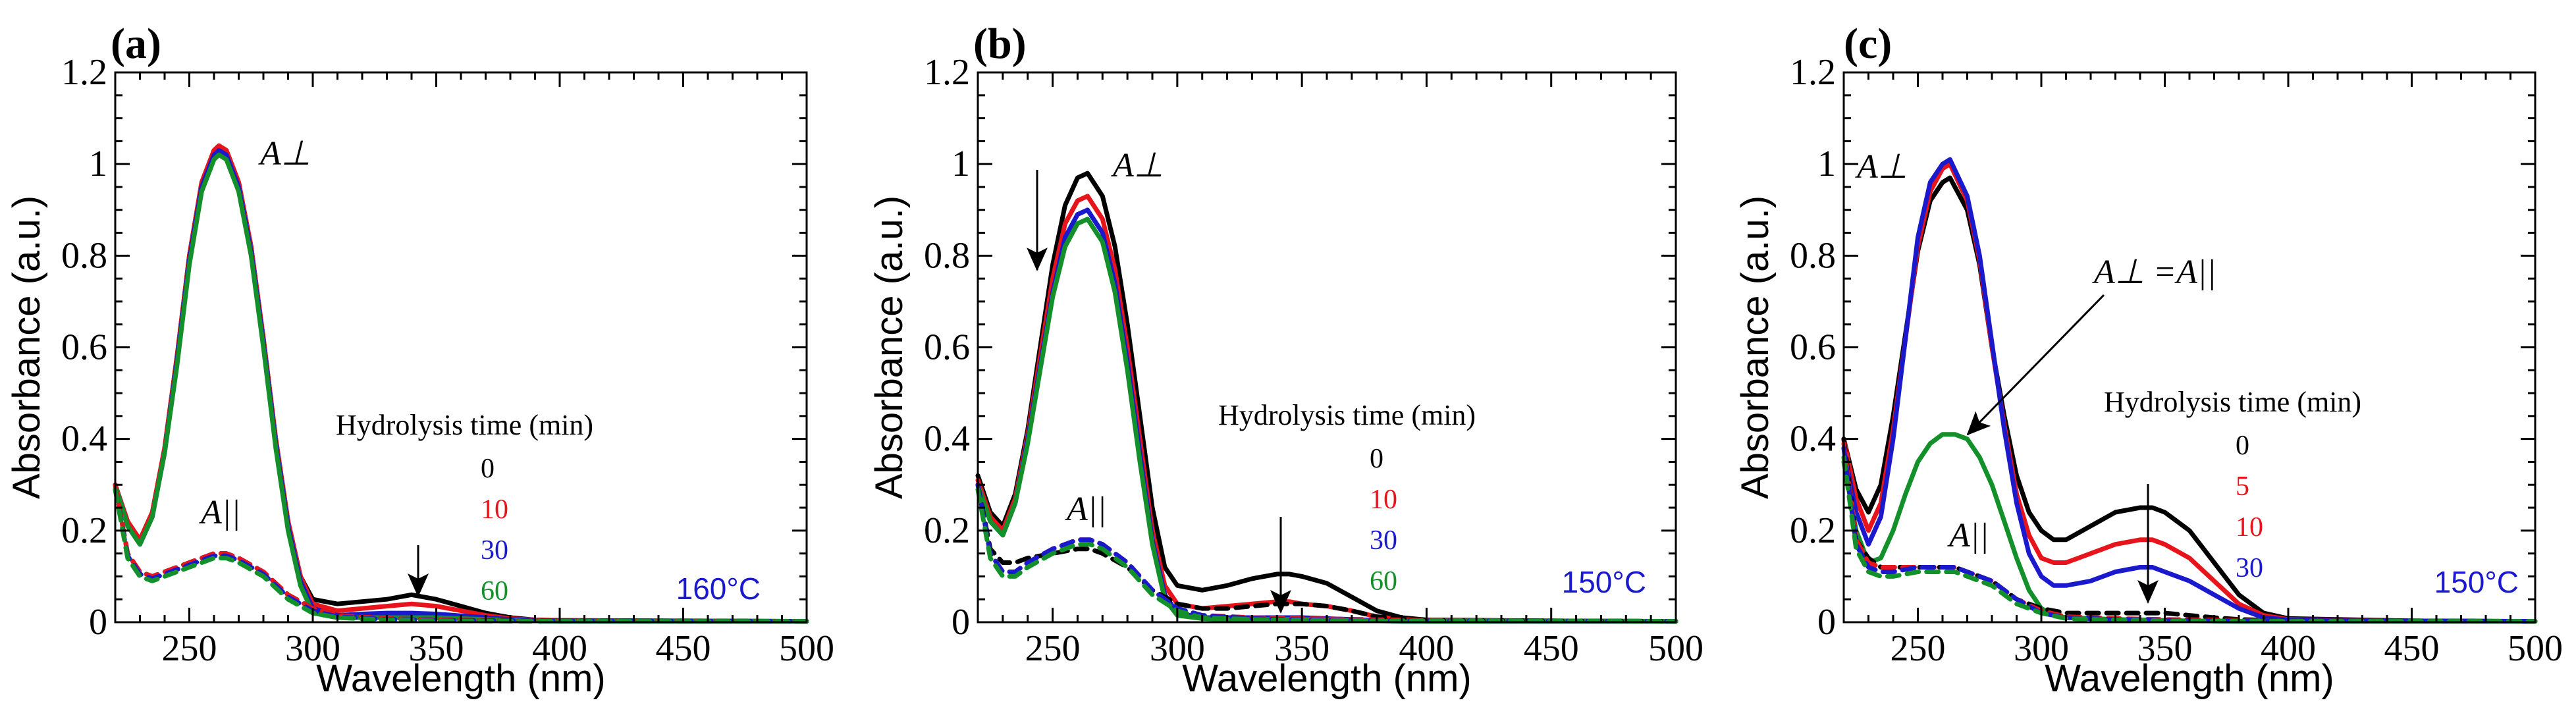  I want to click on panel-label: (b), so click(1000, 44).